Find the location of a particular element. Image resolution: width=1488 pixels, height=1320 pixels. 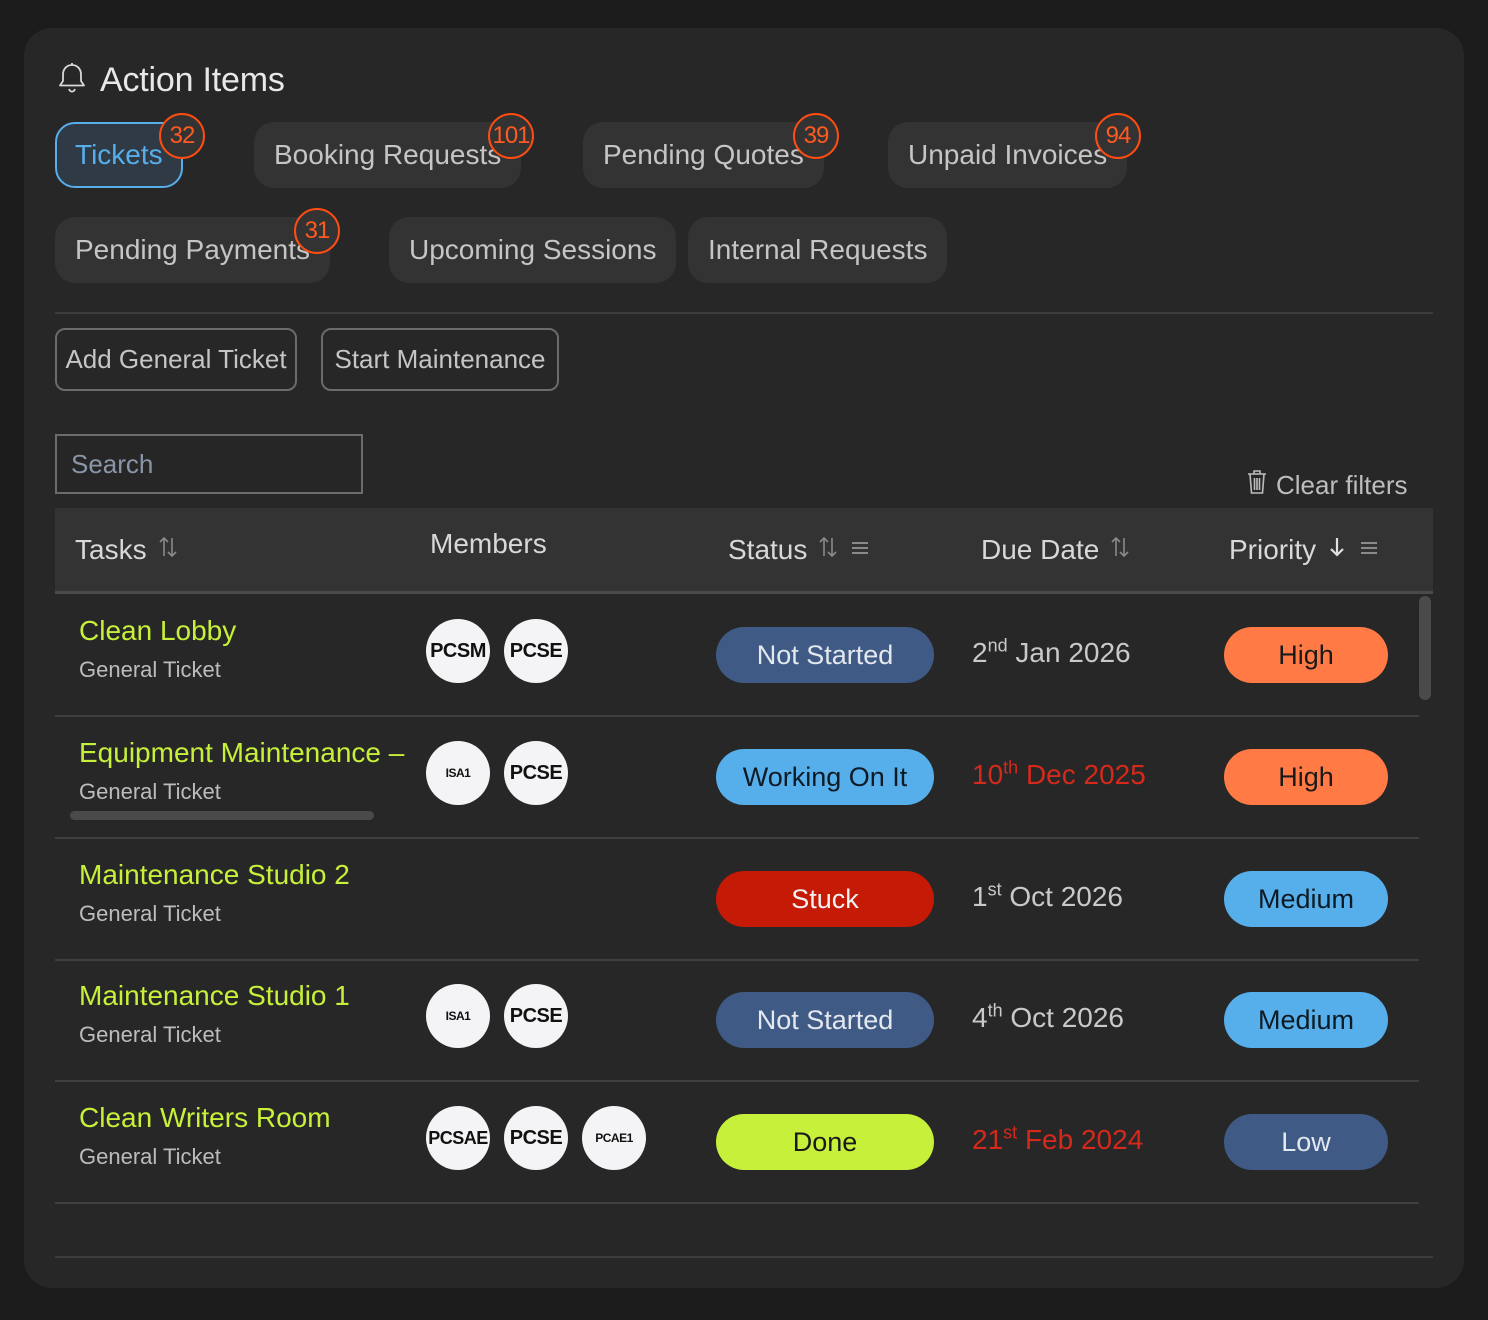

tab-pending-quotes: Pending Quotes is located at coordinates (703, 155).